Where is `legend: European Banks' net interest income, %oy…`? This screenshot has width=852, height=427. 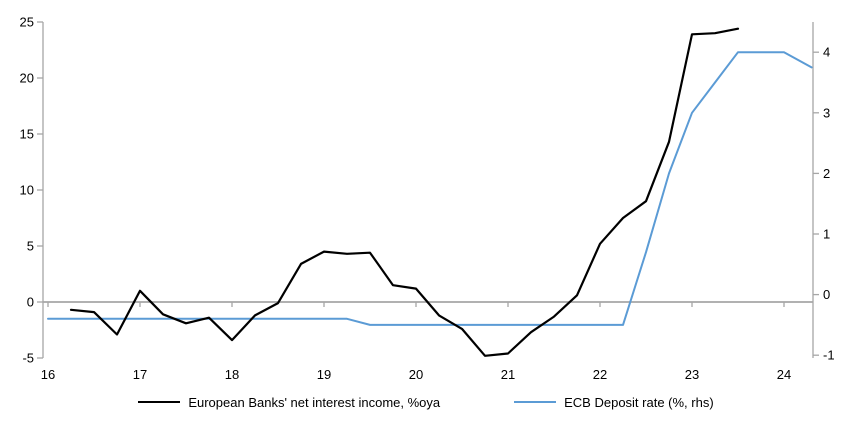 legend: European Banks' net interest income, %oy… is located at coordinates (426, 402).